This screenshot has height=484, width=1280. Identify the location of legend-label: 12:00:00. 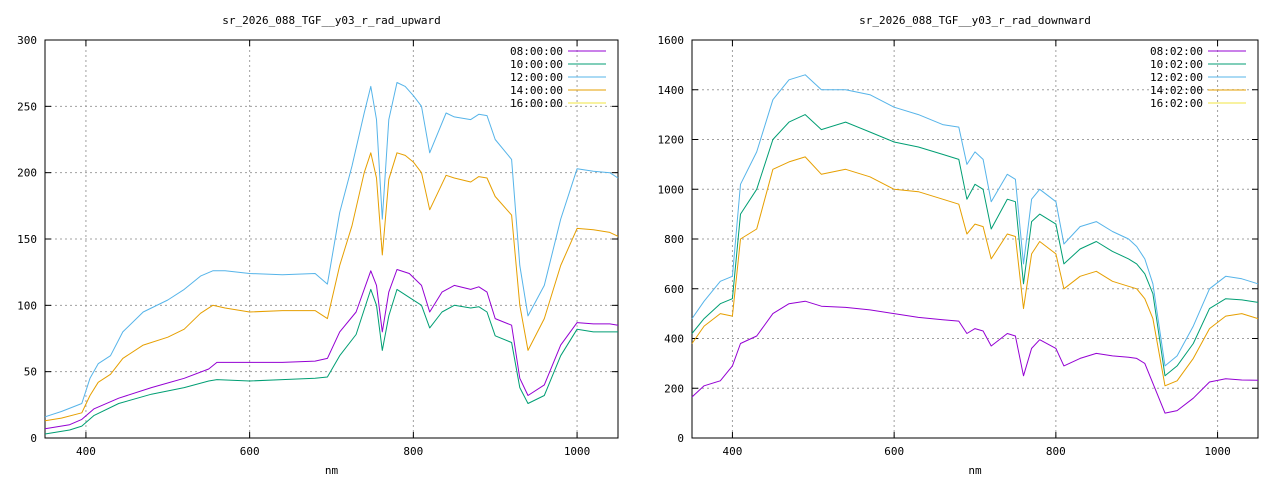
(536, 77).